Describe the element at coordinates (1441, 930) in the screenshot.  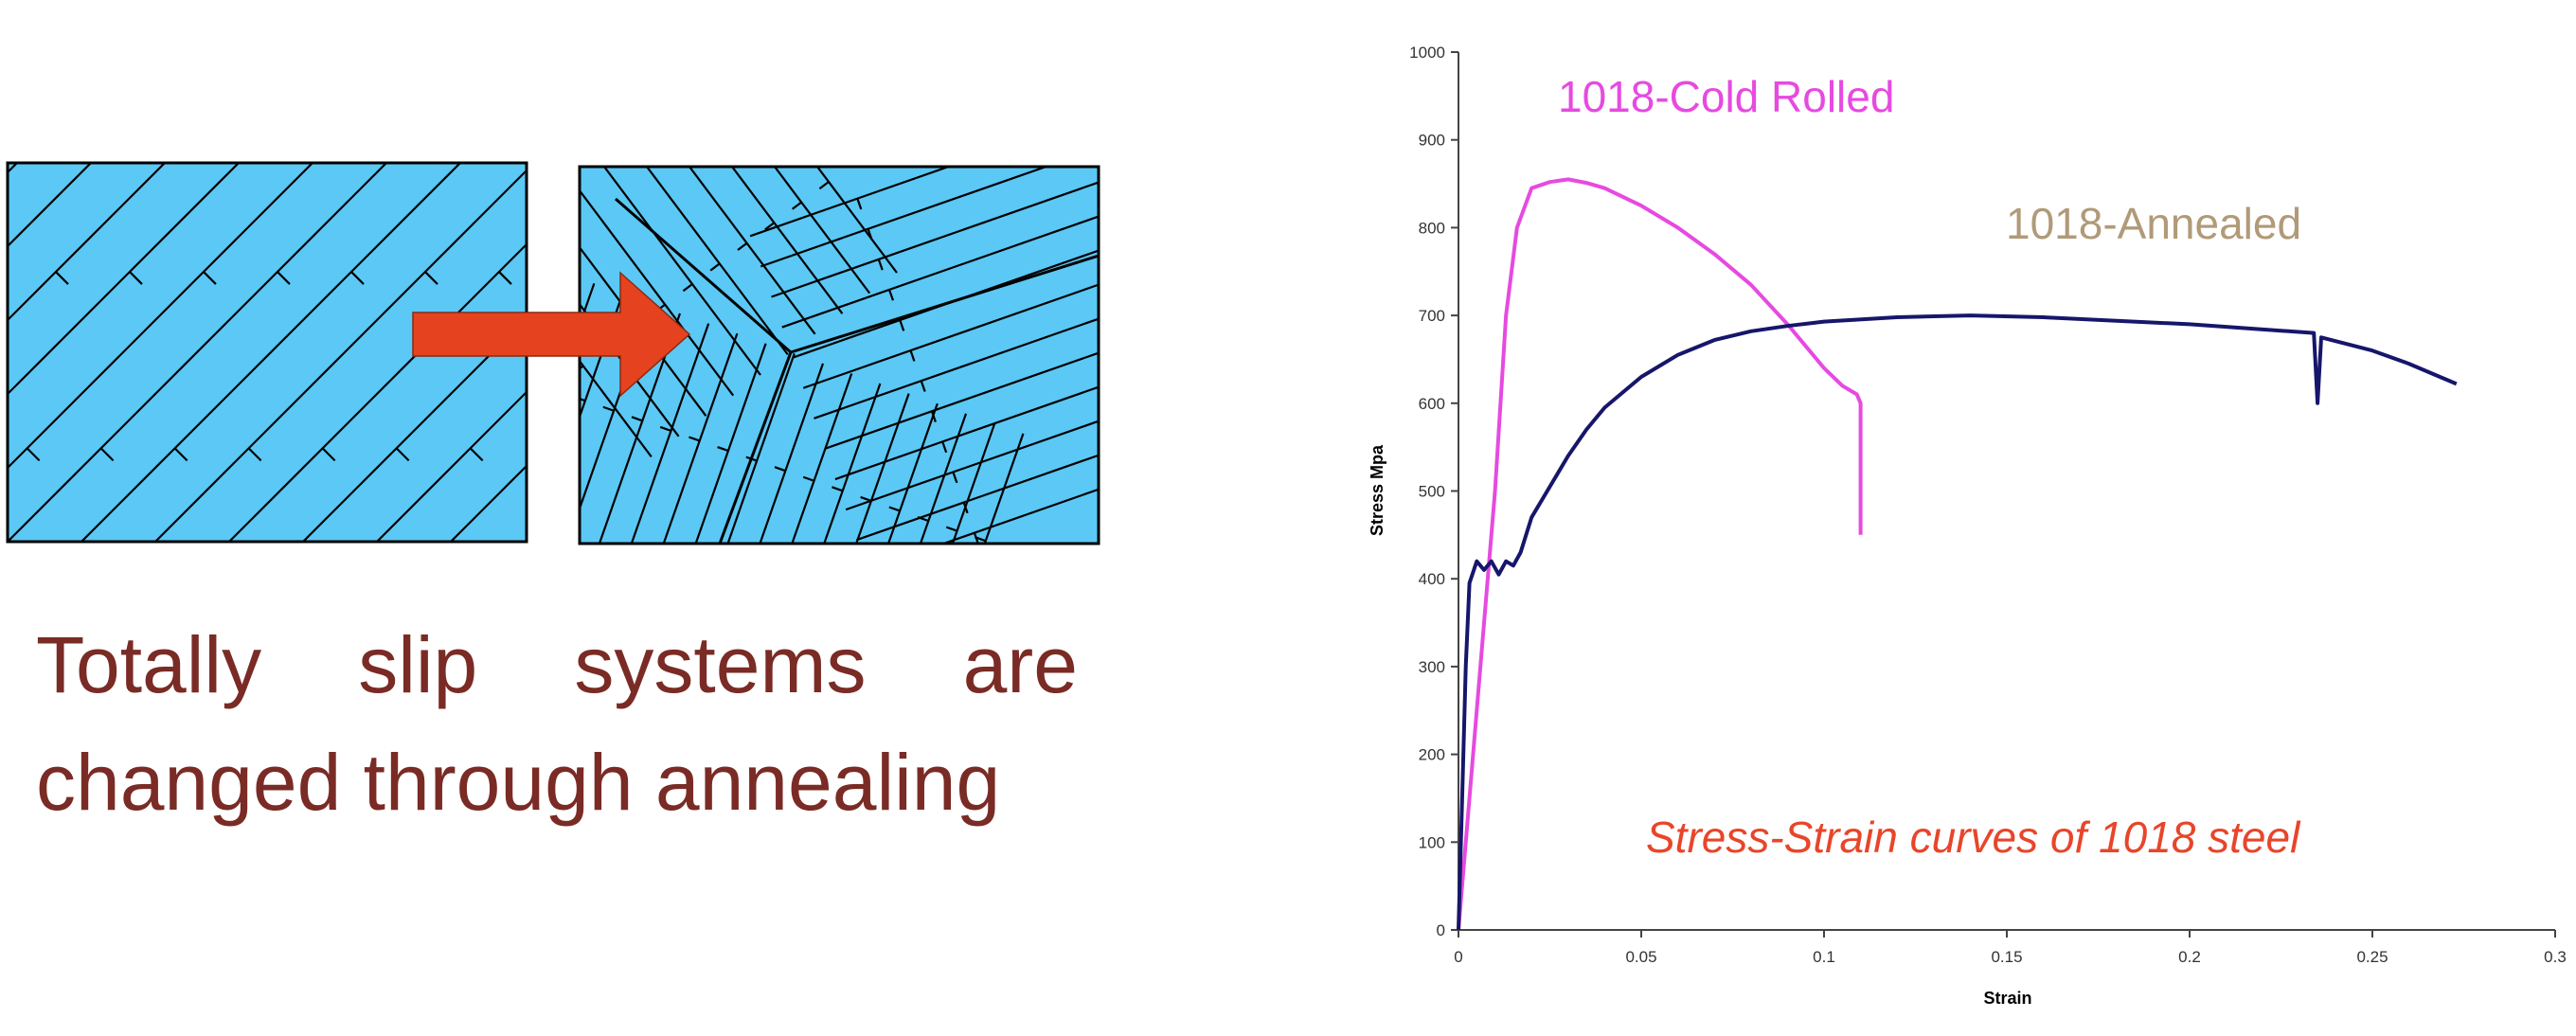
I see `y-tick-label: 0` at that location.